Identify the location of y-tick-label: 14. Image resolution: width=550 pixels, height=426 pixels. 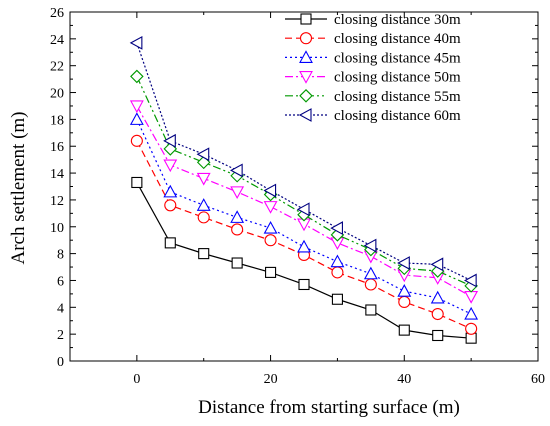
(57, 174).